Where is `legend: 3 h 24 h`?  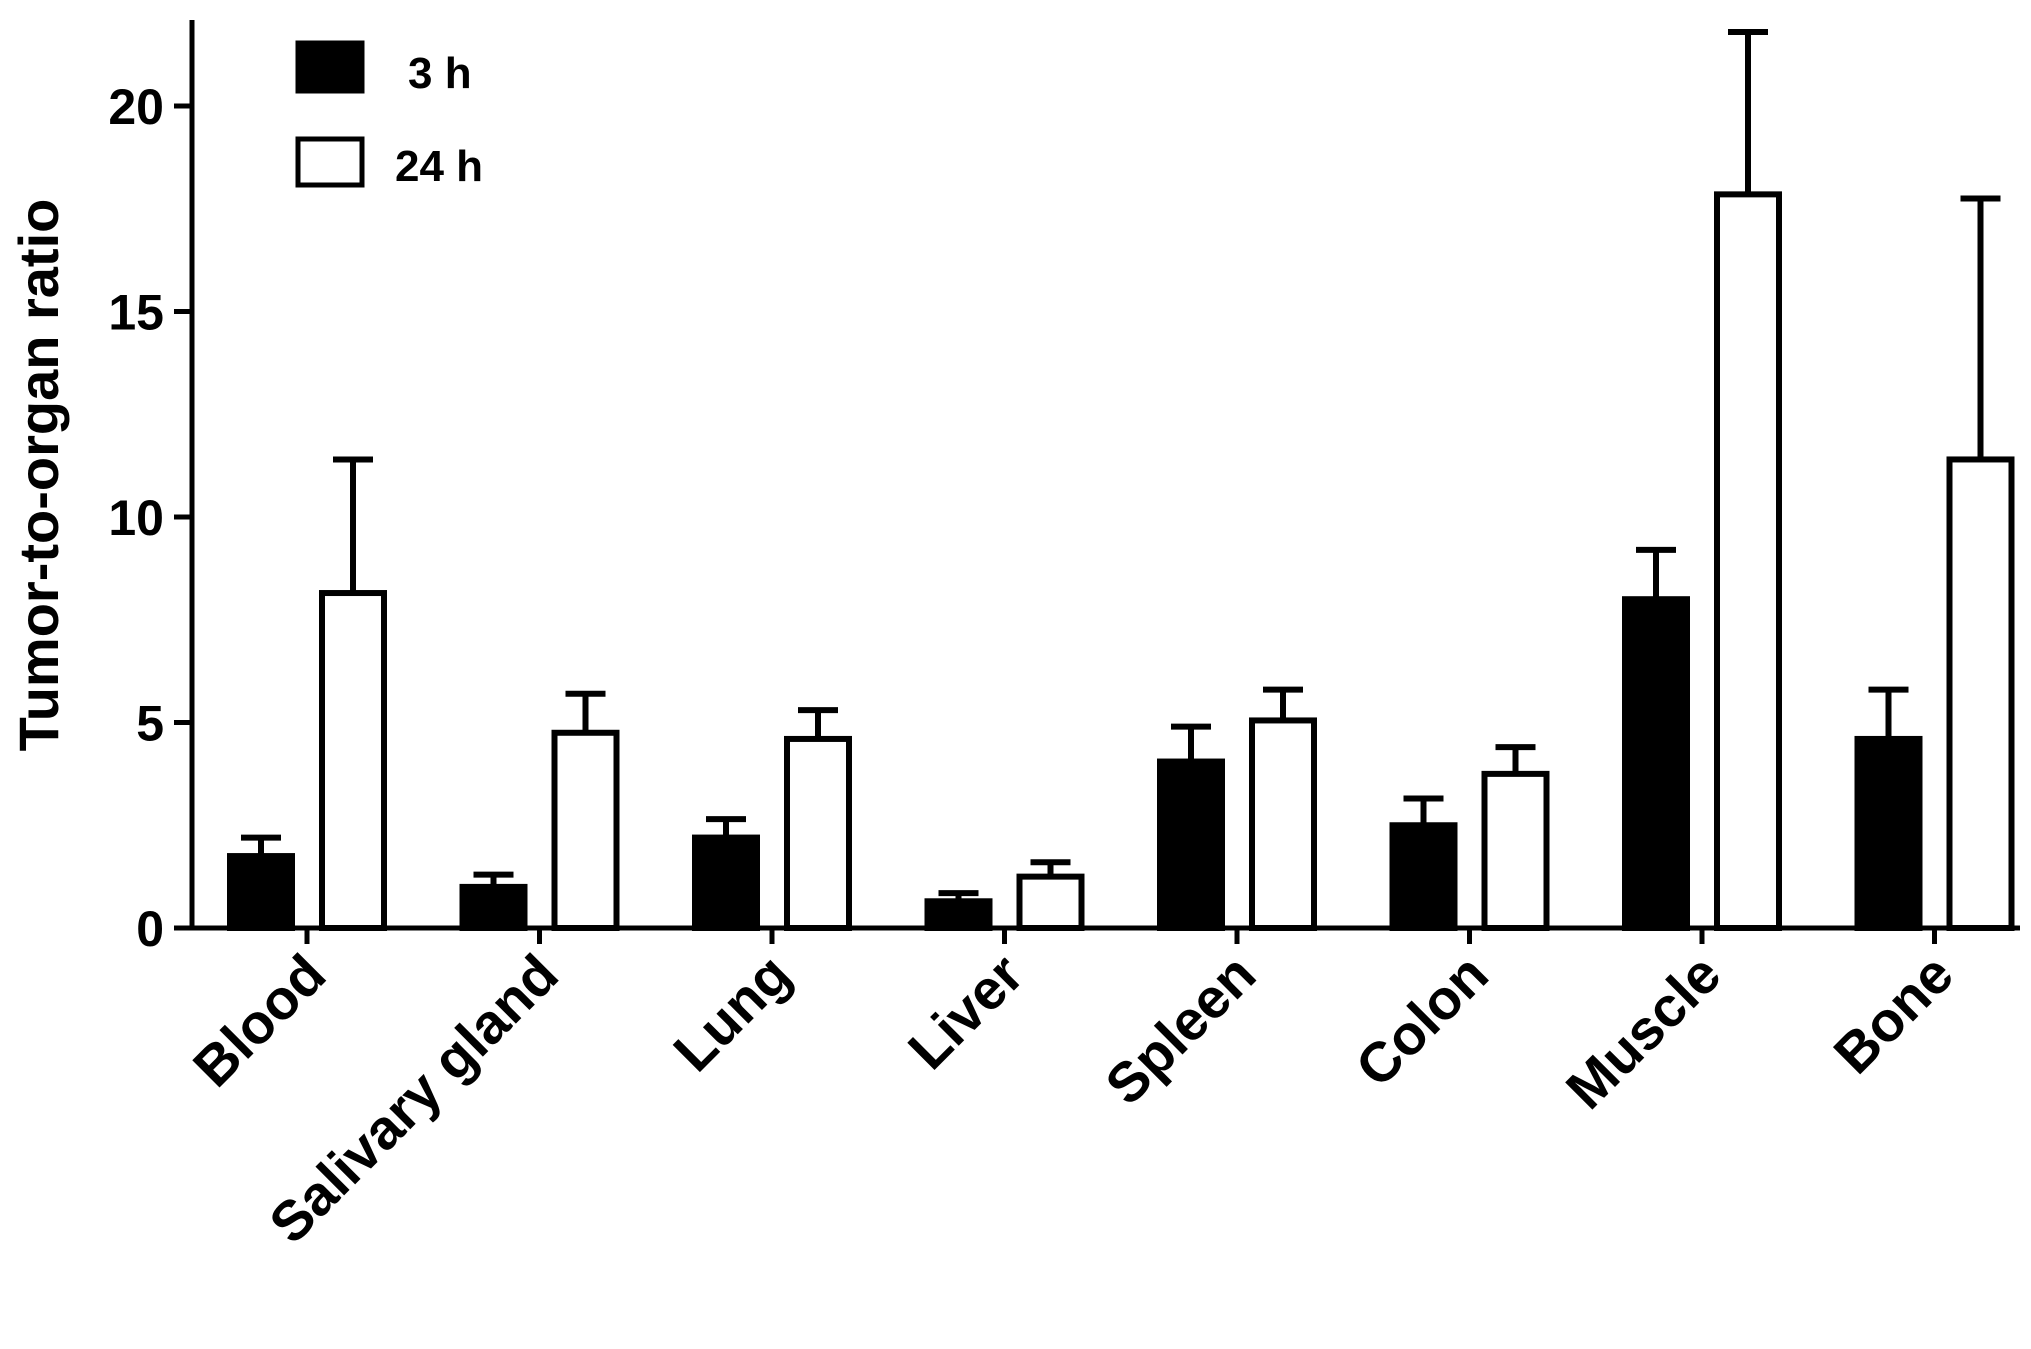
legend: 3 h 24 h is located at coordinates (389, 115).